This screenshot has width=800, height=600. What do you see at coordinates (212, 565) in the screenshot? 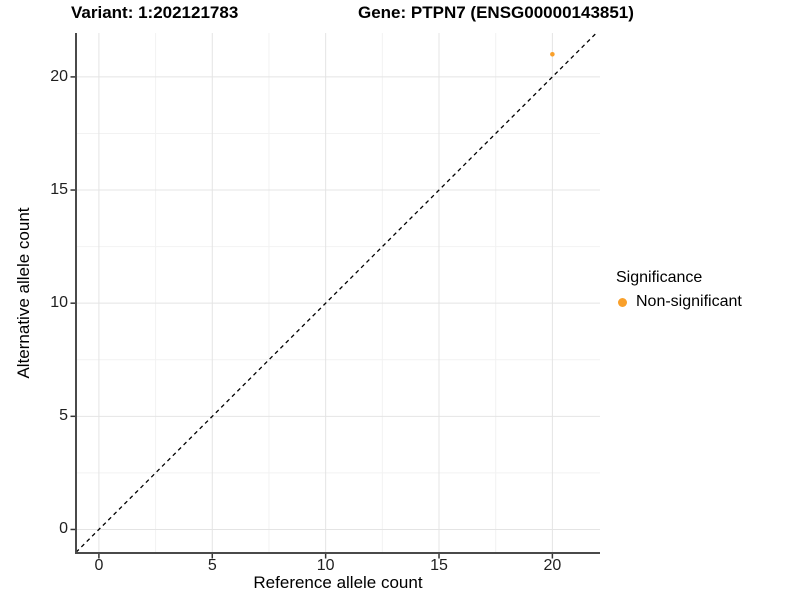
I see `x-tick-label: 5` at bounding box center [212, 565].